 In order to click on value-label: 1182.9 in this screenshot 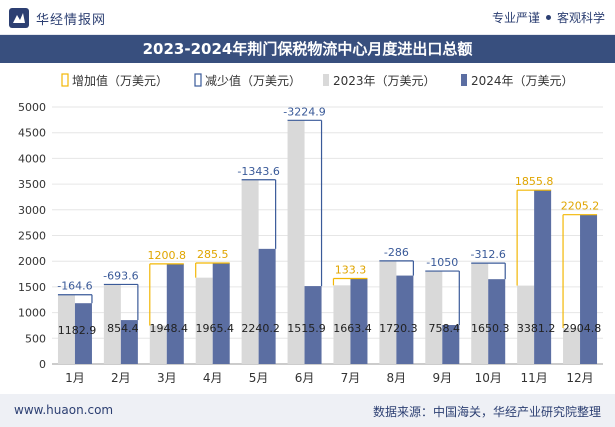, I will do `click(77, 330)`.